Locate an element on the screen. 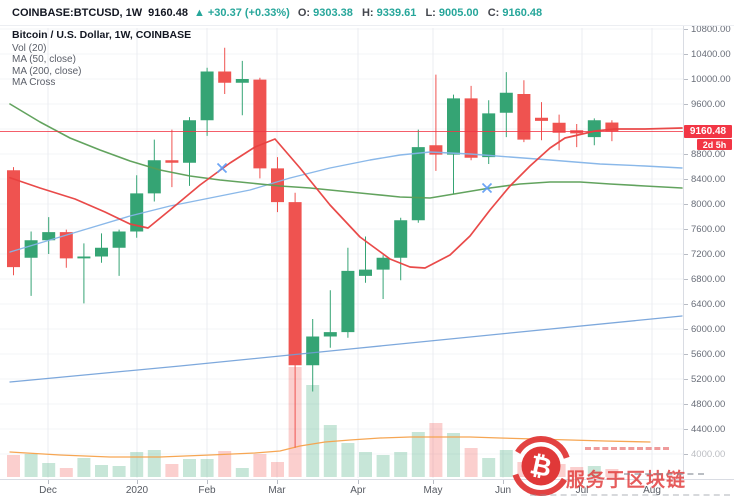 This screenshot has width=734, height=501. price-axis-label: 10800.00 is located at coordinates (711, 29).